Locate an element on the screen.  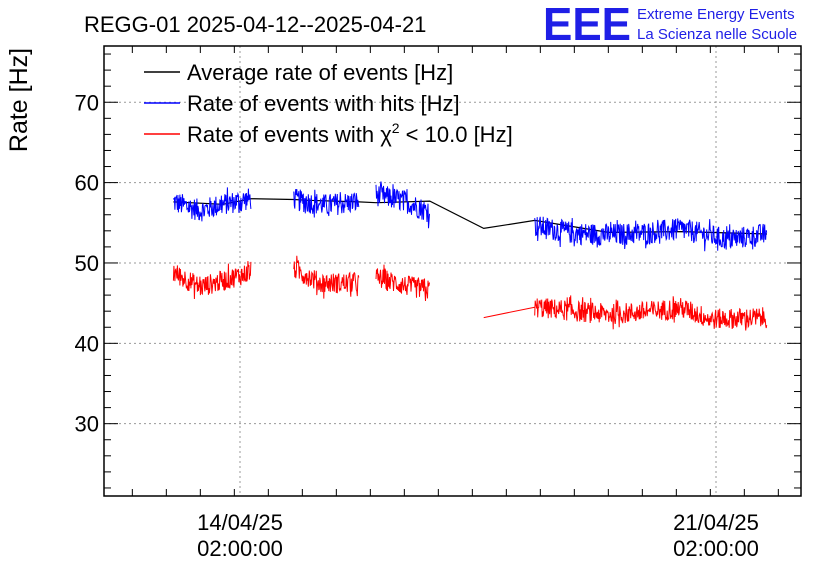
y-tick-label: 30 is located at coordinates (87, 424).